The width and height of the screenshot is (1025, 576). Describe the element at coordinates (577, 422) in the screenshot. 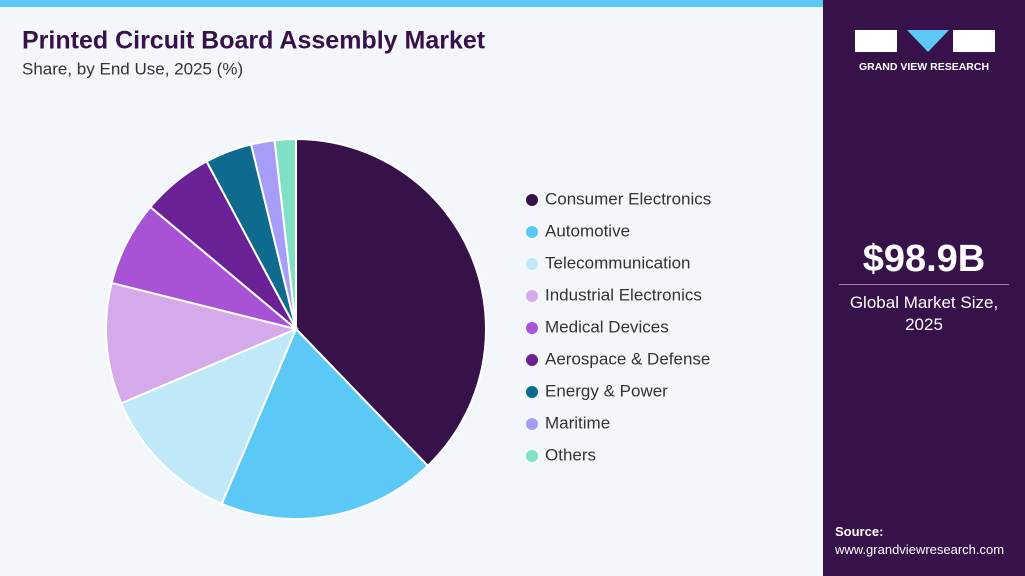

I see `legend-label: Maritime` at that location.